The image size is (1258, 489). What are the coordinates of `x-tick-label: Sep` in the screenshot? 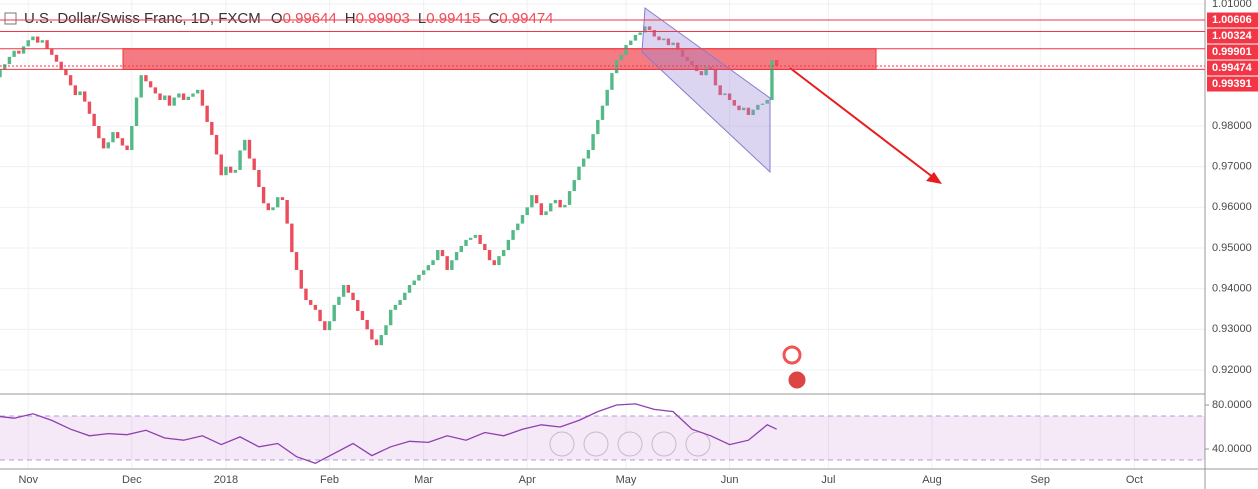 It's located at (1040, 480).